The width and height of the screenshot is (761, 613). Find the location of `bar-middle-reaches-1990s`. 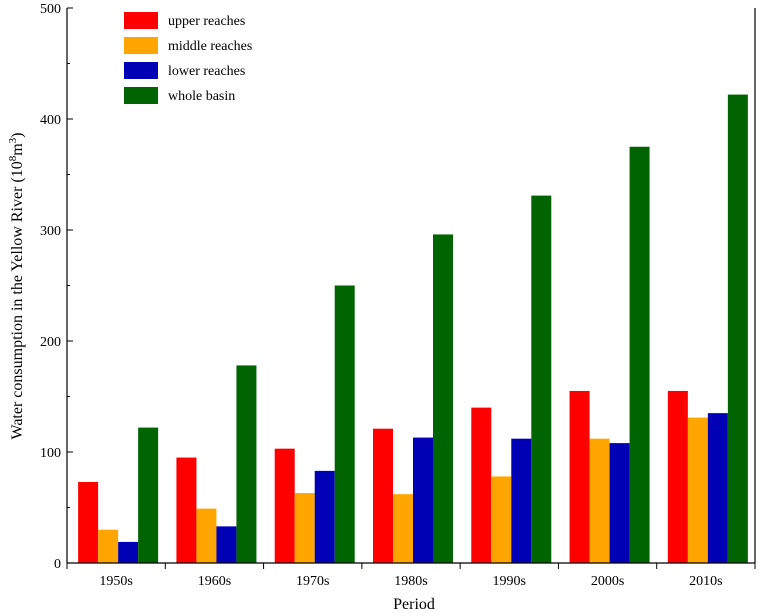

bar-middle-reaches-1990s is located at coordinates (501, 519).